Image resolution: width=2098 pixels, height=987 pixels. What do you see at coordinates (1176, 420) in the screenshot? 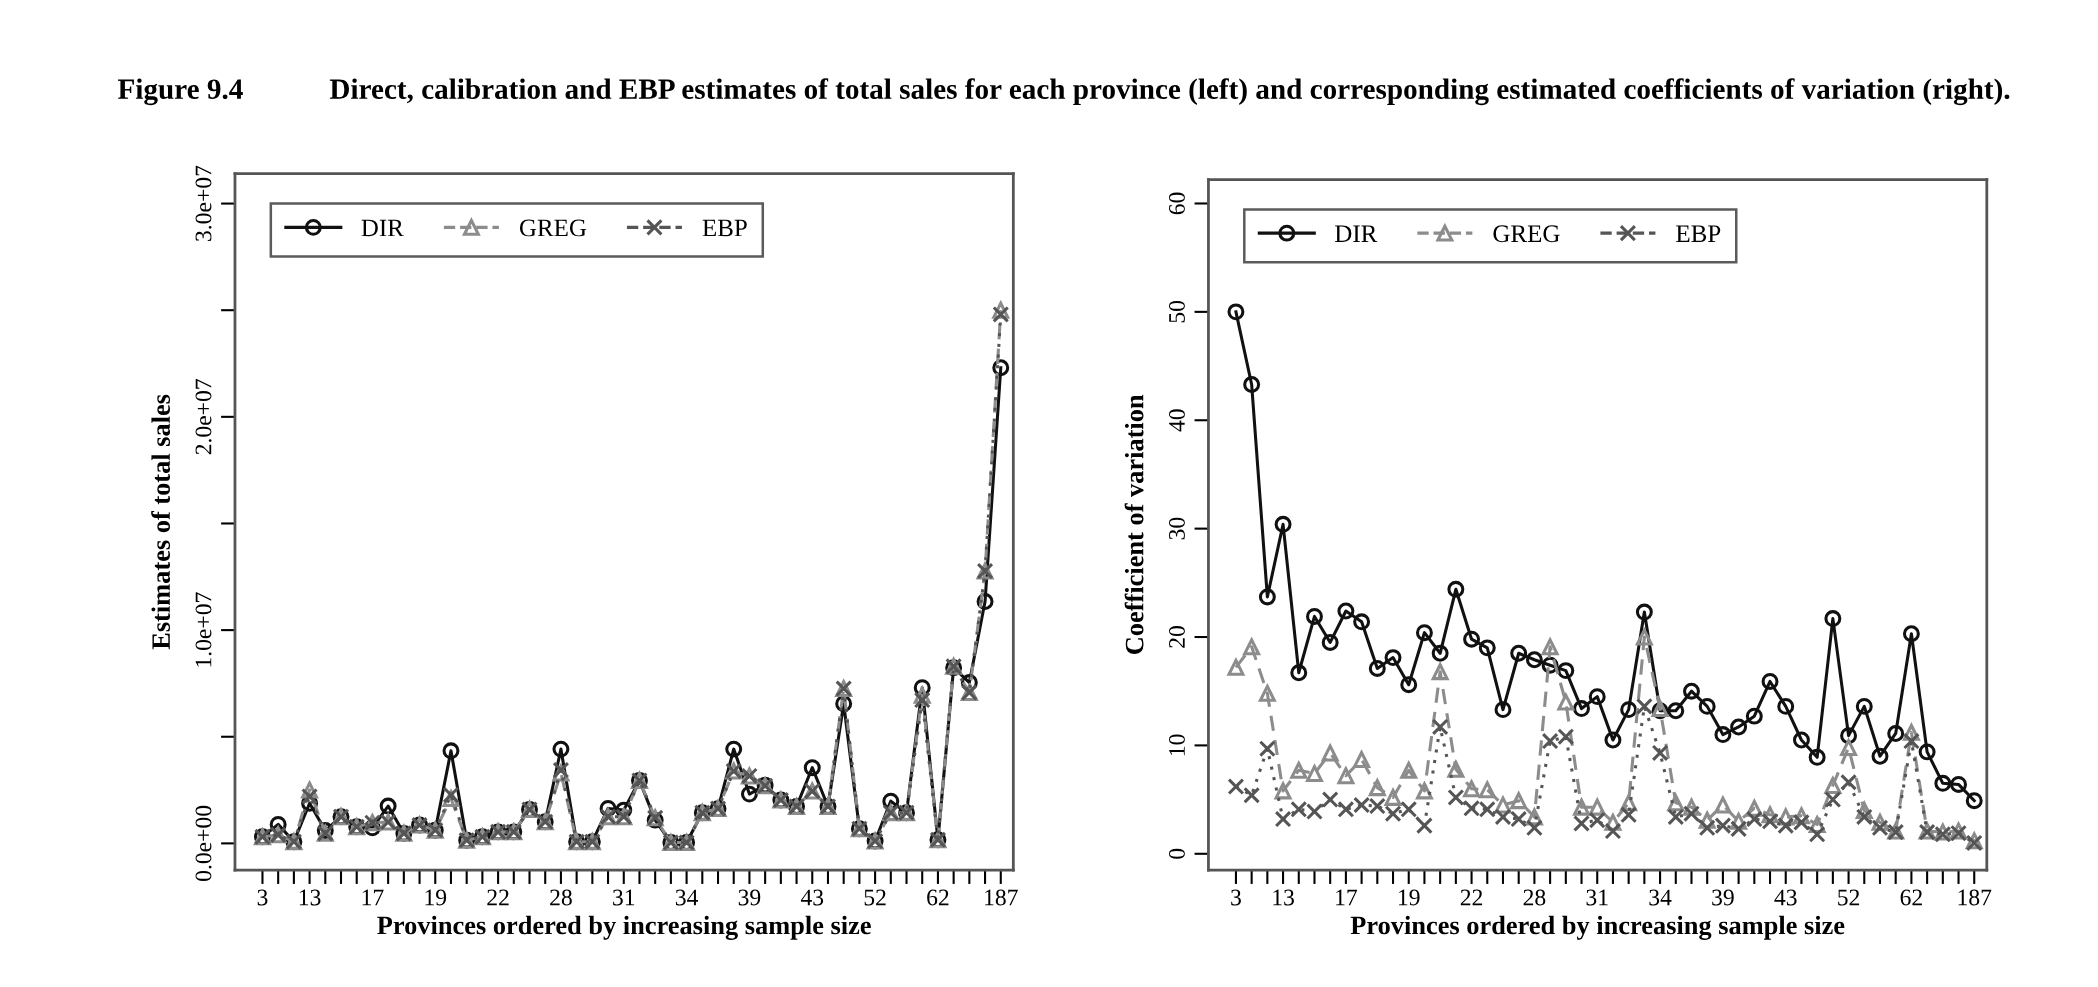
I see `y-tick-label: 40` at bounding box center [1176, 420].